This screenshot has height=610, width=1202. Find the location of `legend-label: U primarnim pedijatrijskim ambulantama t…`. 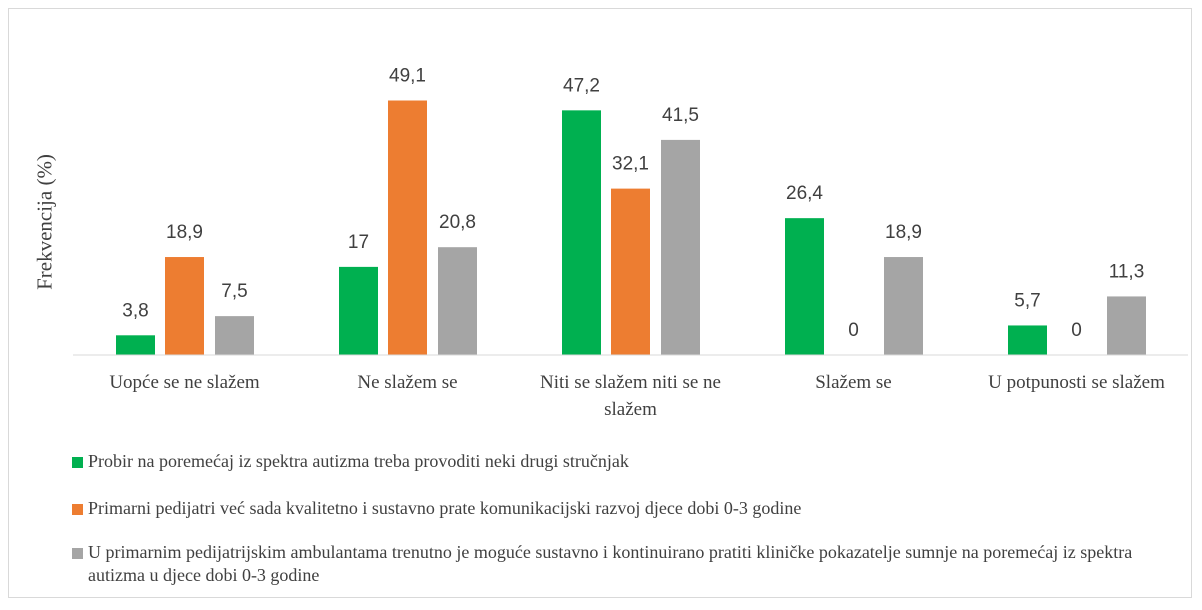

legend-label: U primarnim pedijatrijskim ambulantama t… is located at coordinates (610, 563).